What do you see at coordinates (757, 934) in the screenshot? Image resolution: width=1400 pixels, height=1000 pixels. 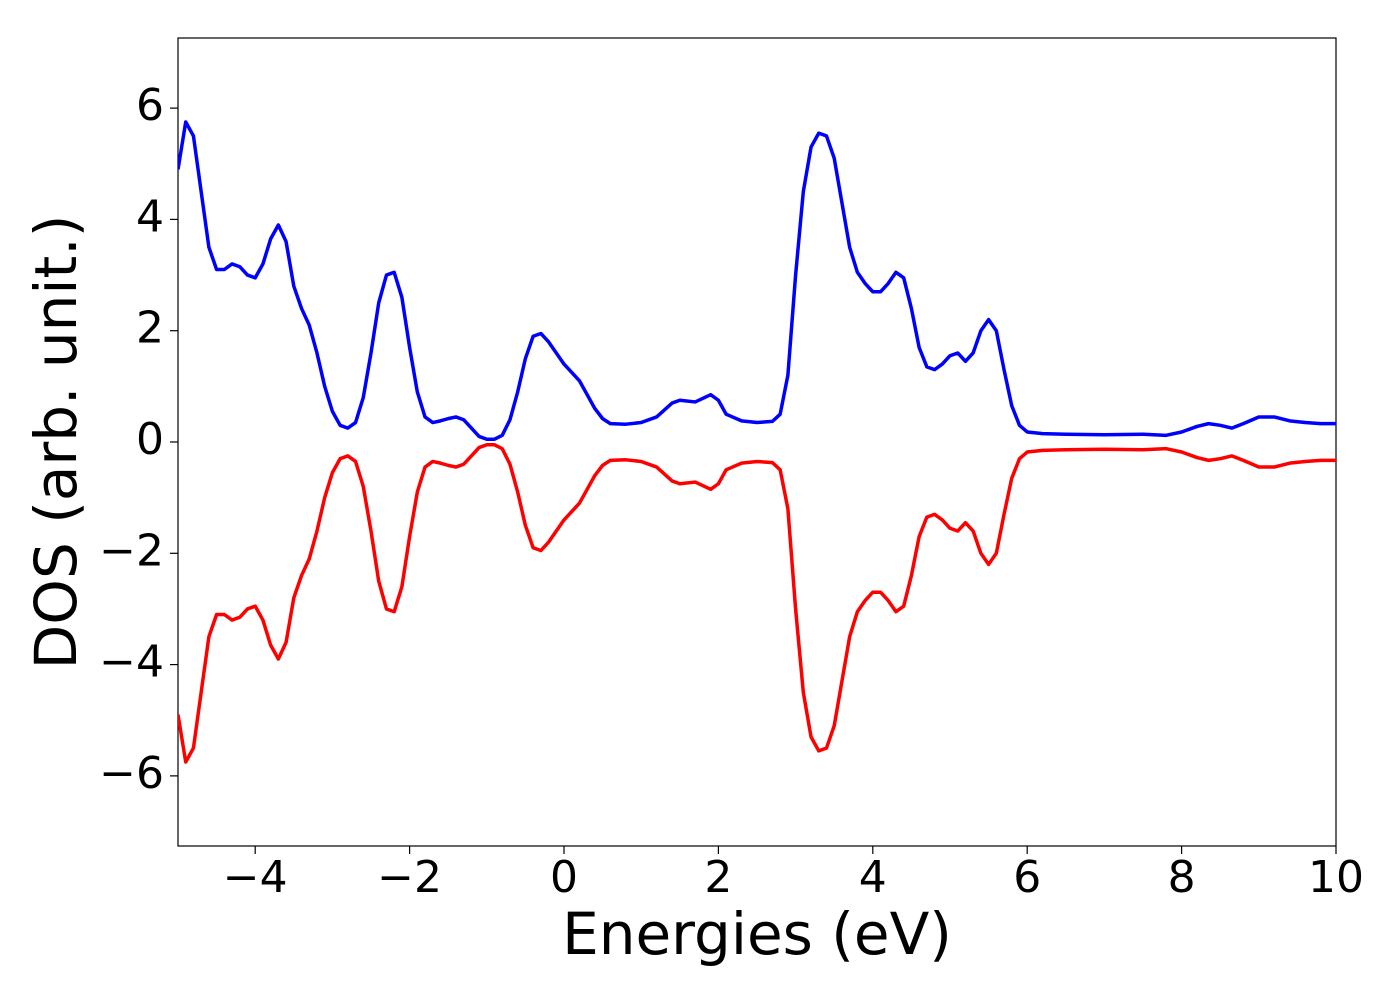 I see `x-axis-label: Energies (eV)` at bounding box center [757, 934].